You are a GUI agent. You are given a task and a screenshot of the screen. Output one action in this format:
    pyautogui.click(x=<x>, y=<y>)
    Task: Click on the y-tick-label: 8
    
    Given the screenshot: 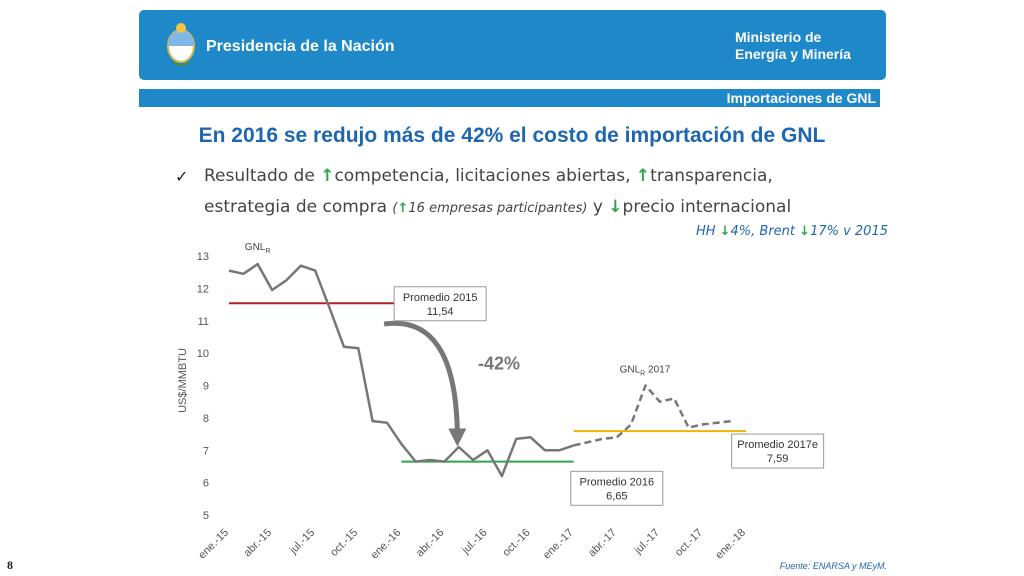 What is the action you would take?
    pyautogui.click(x=206, y=419)
    